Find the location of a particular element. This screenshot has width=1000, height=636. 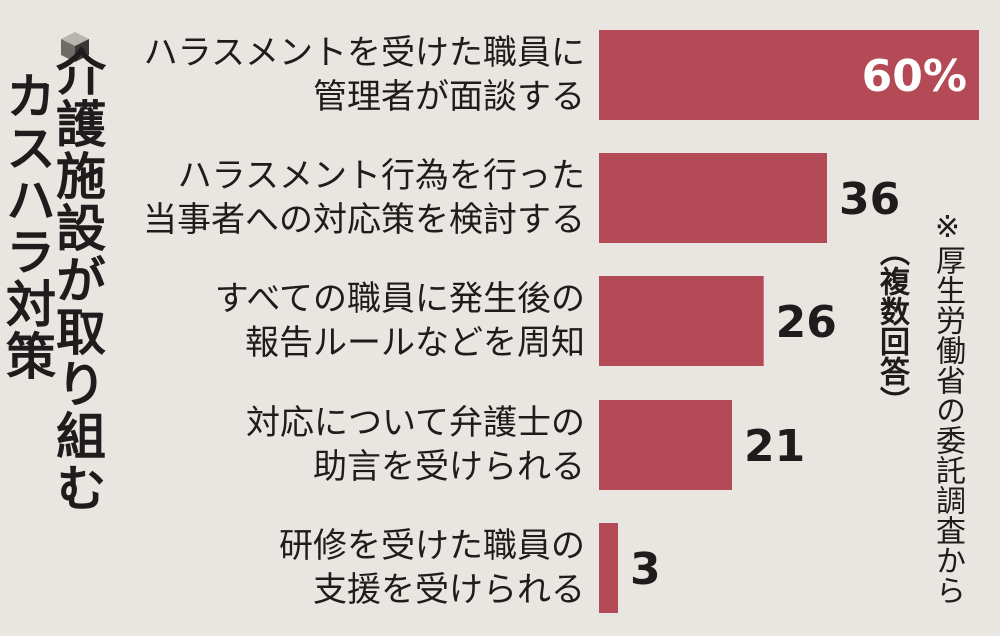

category-label-4-line-2: 助言を受けられる is located at coordinates (449, 467).